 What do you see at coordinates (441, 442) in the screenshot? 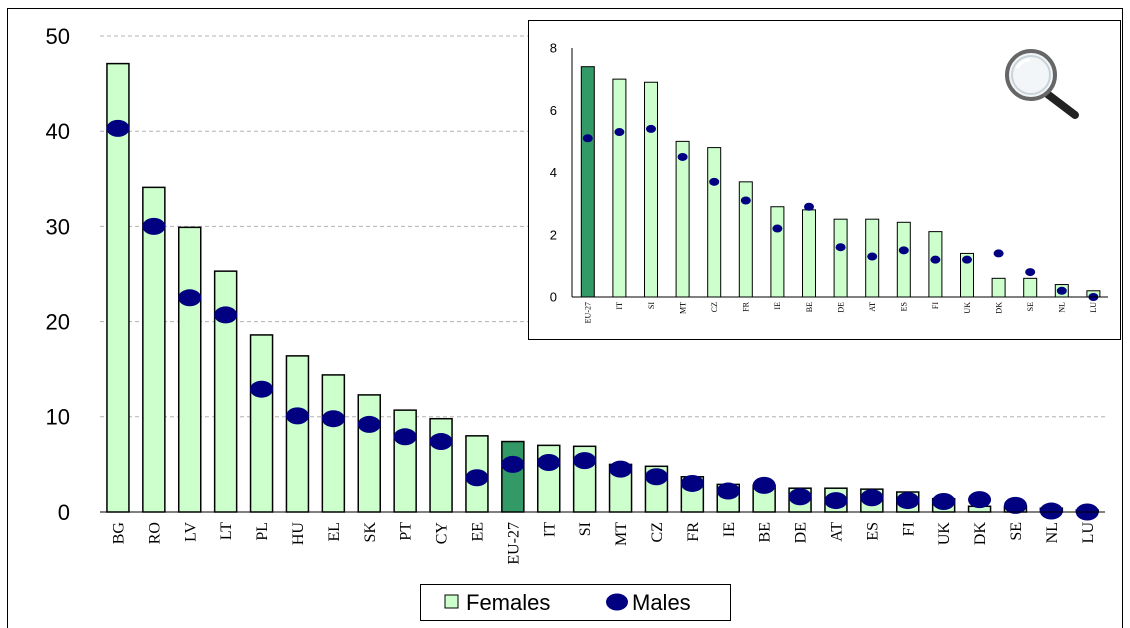
I see `marker-males-CY` at bounding box center [441, 442].